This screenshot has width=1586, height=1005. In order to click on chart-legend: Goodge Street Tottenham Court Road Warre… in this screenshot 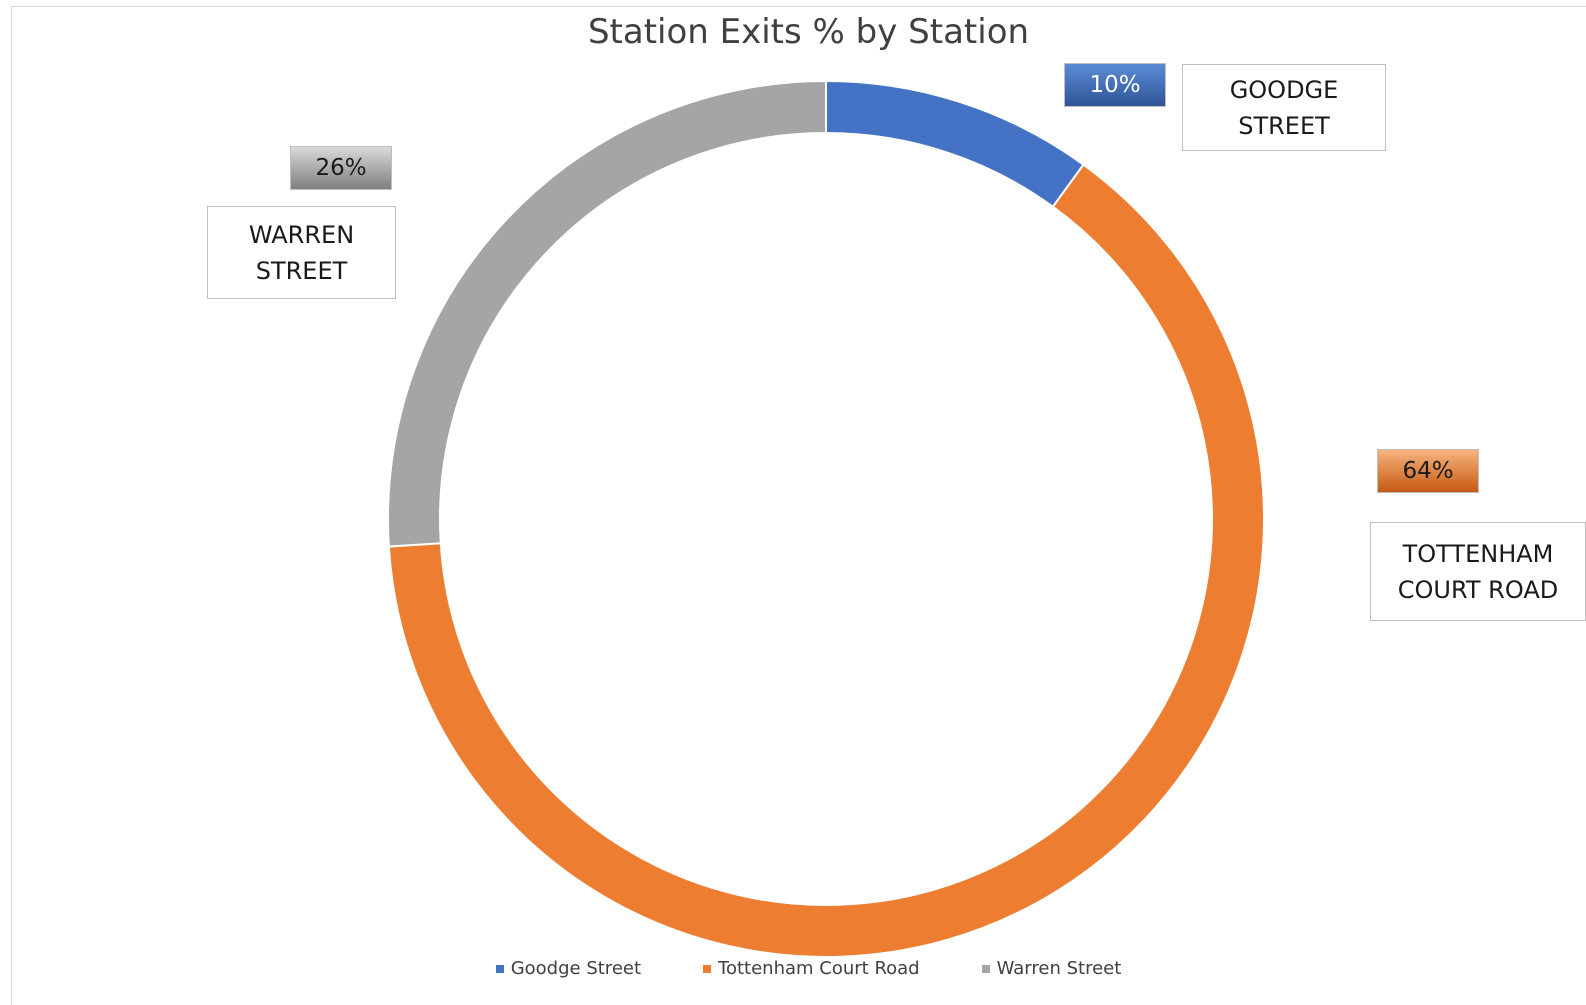, I will do `click(793, 968)`.